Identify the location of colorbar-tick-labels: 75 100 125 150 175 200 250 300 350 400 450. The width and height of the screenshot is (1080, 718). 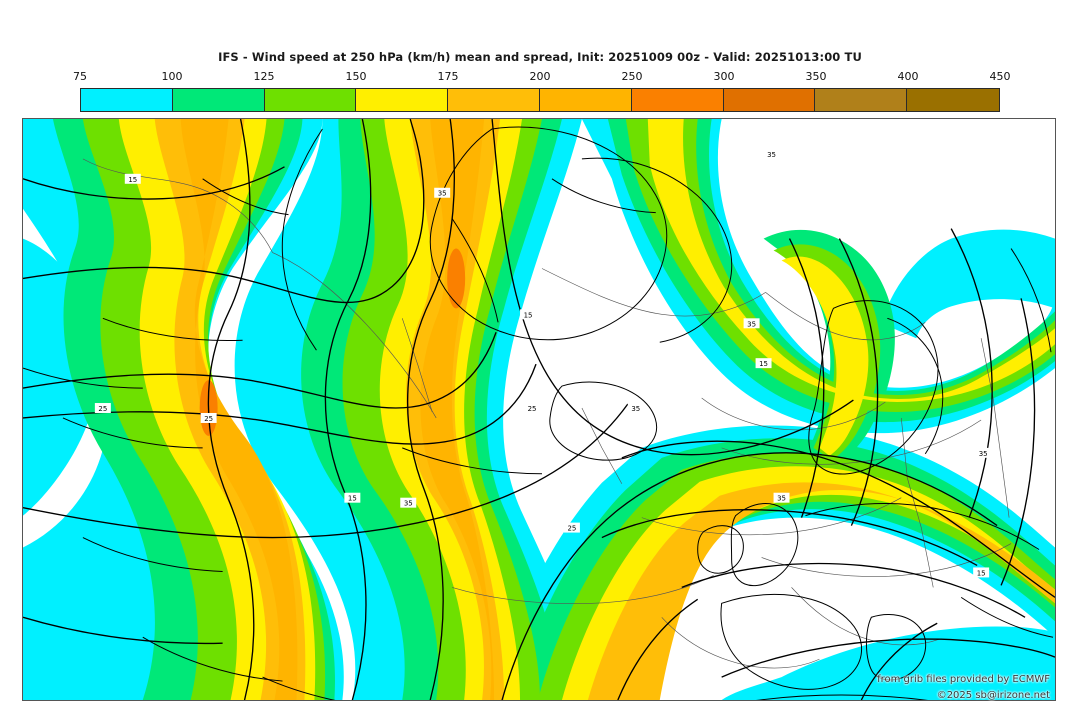
(542, 78).